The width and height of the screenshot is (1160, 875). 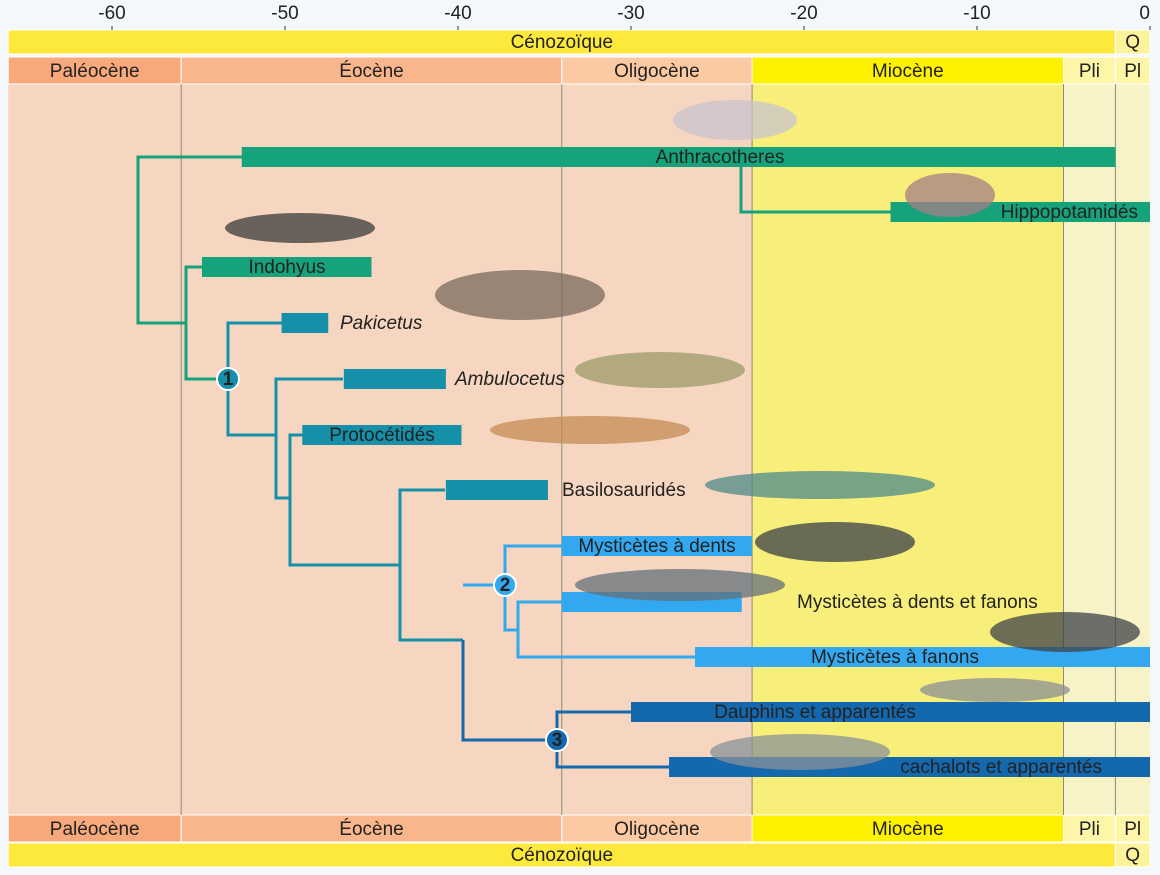 I want to click on node-label: 1, so click(x=228, y=379).